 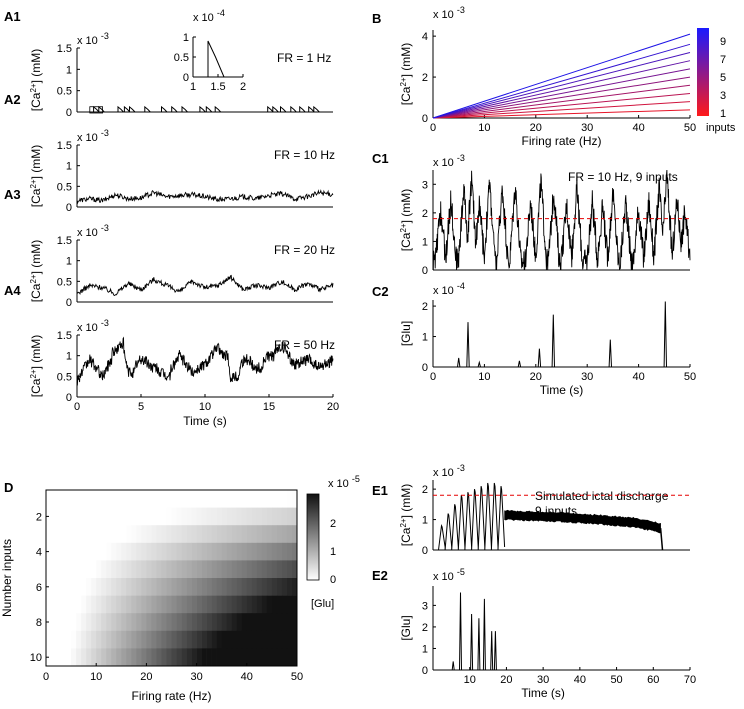 I want to click on E2-xtick-label: 10, so click(x=470, y=680).